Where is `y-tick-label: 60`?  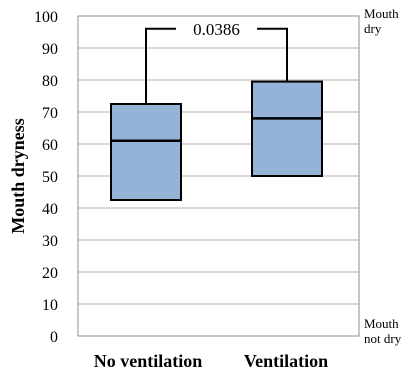
y-tick-label: 60 is located at coordinates (50, 145).